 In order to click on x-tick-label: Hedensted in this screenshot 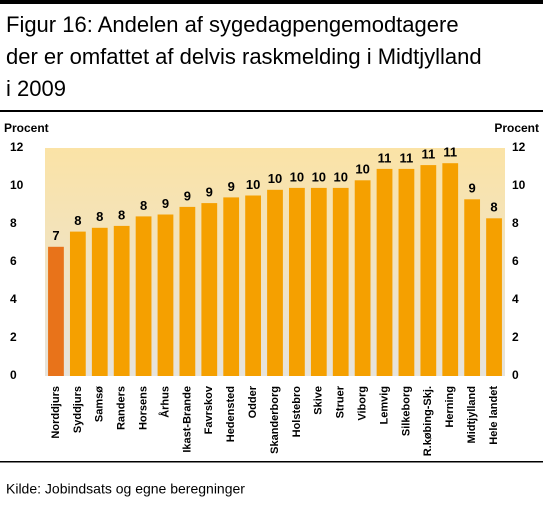, I will do `click(231, 414)`.